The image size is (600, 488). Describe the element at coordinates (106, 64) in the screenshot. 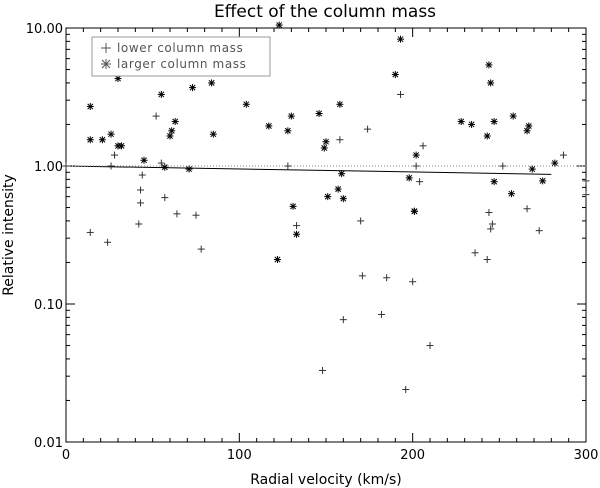

I see `legend-asterisk-marker` at that location.